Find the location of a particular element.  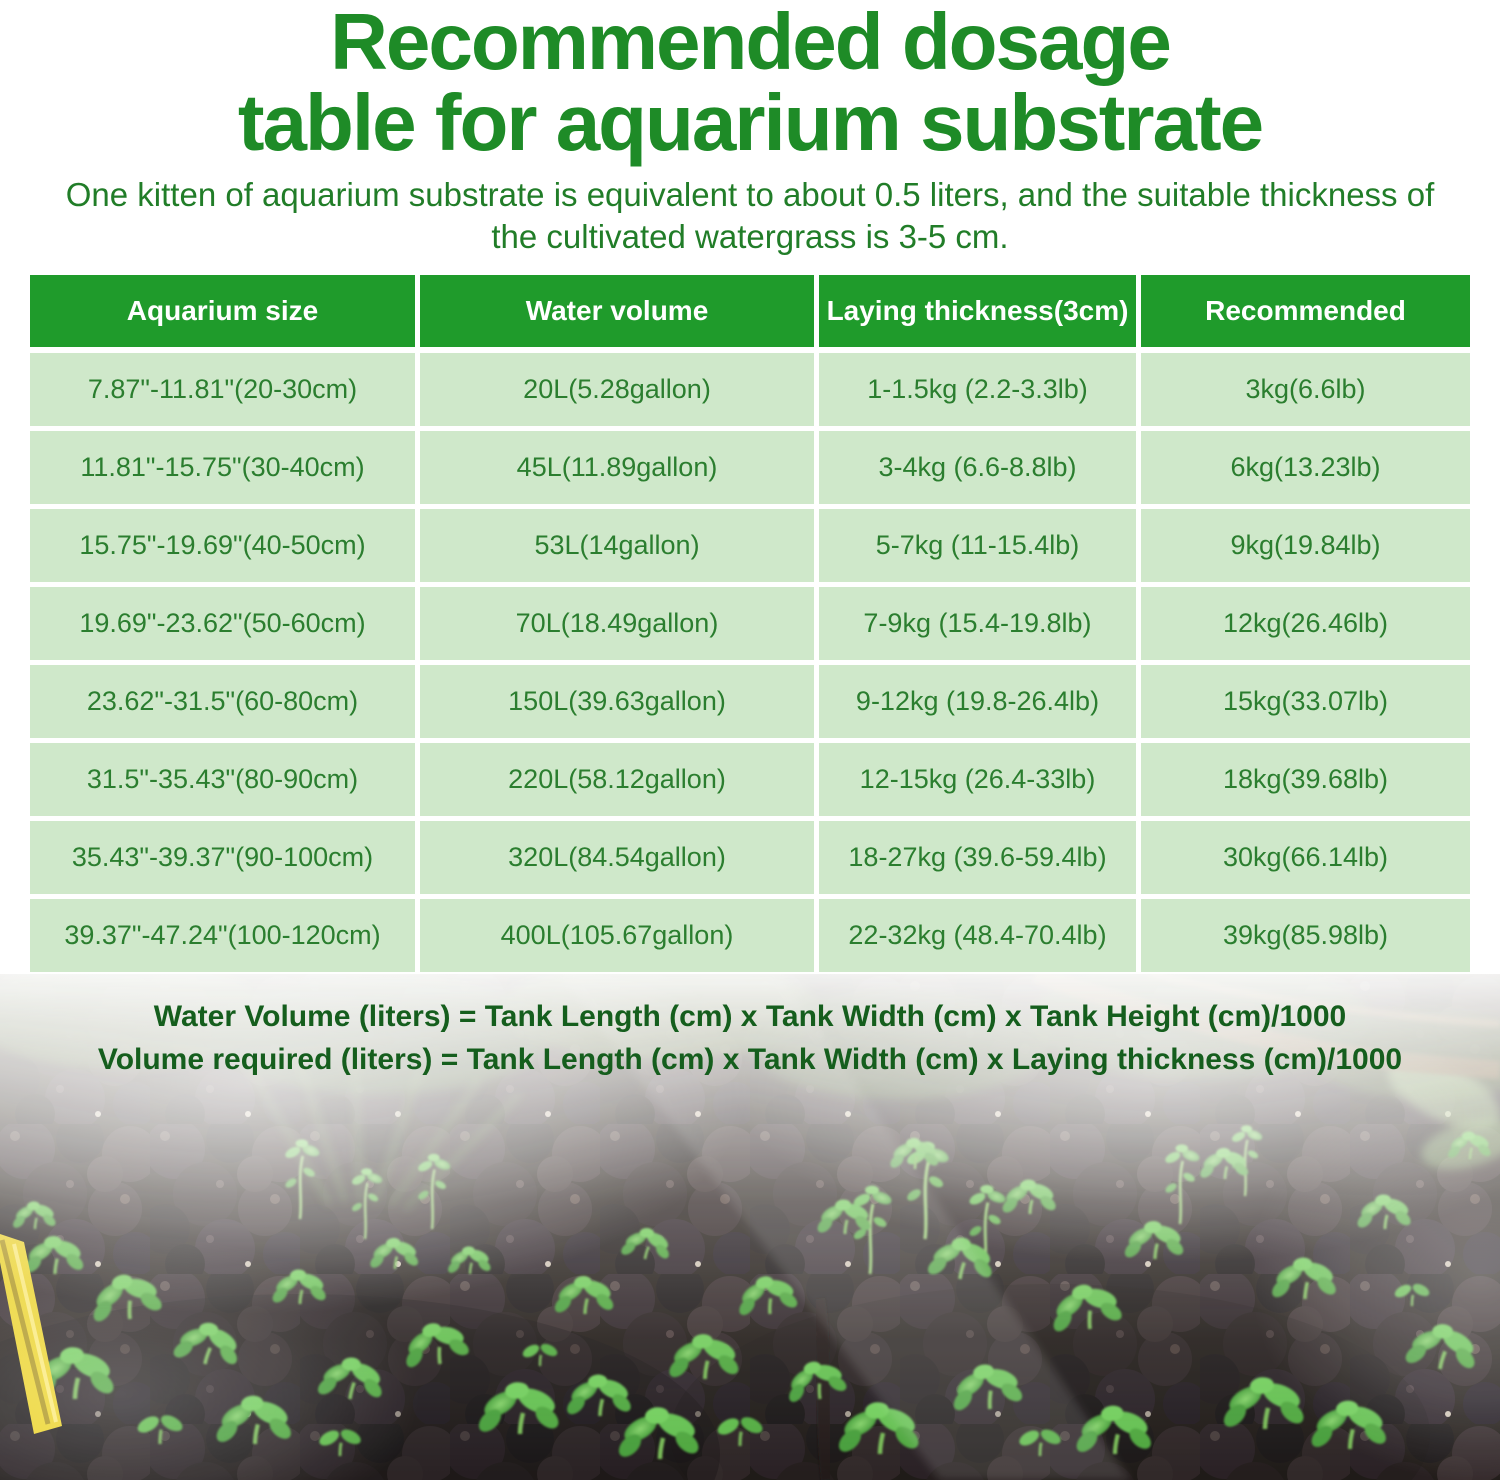

table-cell: 19.69"-23.62"(50-60cm) is located at coordinates (222, 624).